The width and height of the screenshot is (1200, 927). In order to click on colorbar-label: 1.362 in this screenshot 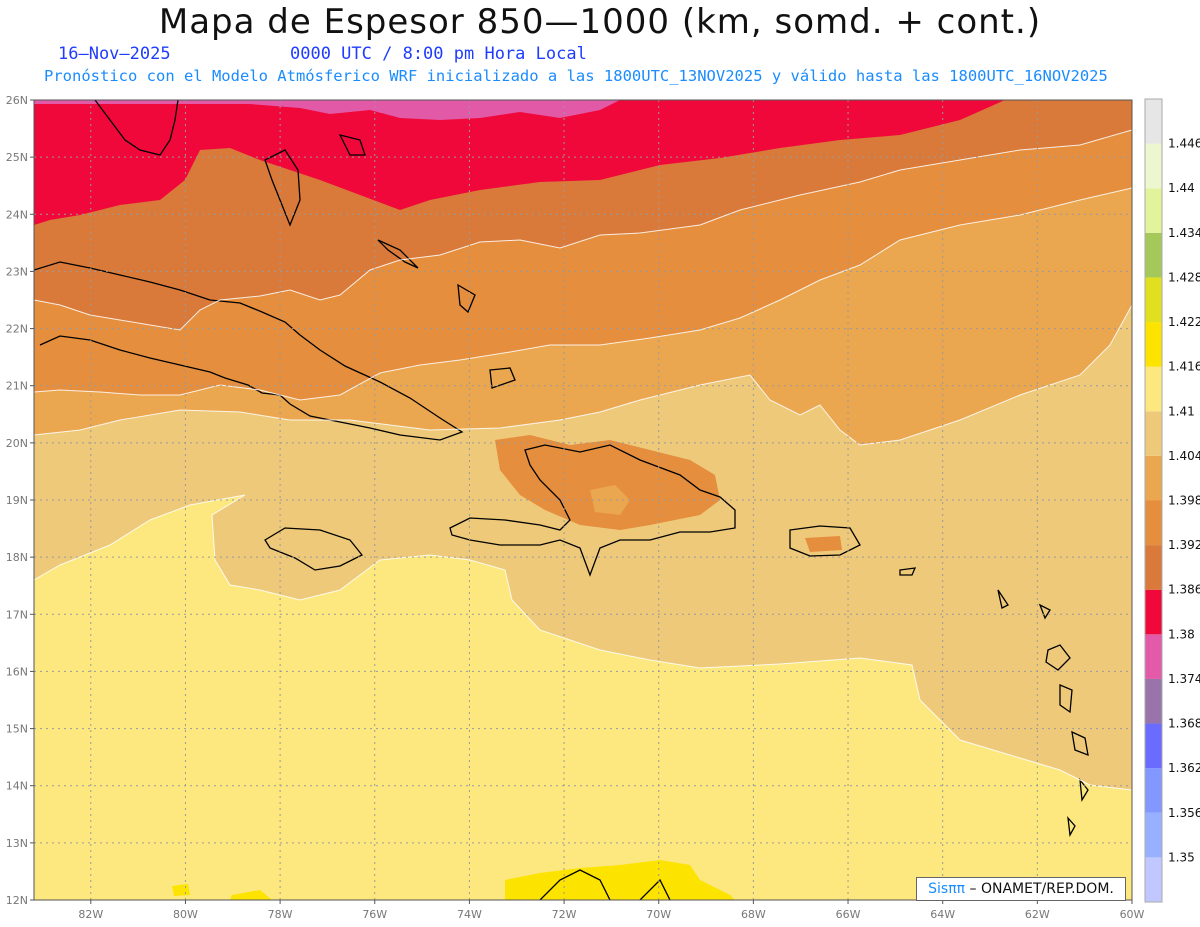, I will do `click(1184, 768)`.